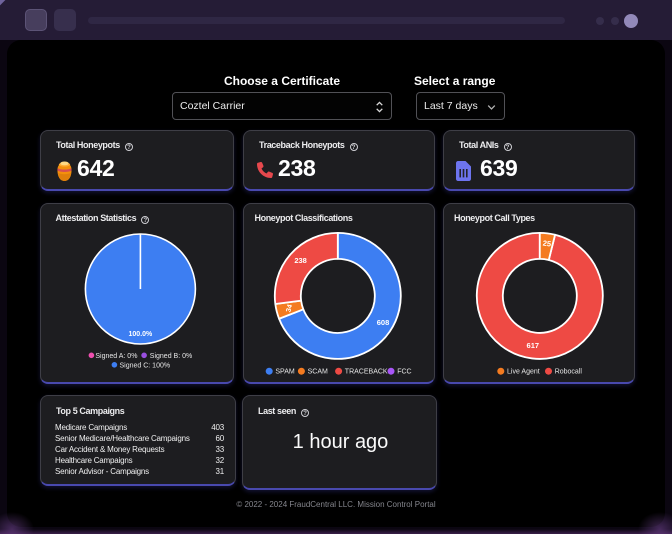 The height and width of the screenshot is (534, 672). What do you see at coordinates (300, 260) in the screenshot?
I see `svg-text: 238` at bounding box center [300, 260].